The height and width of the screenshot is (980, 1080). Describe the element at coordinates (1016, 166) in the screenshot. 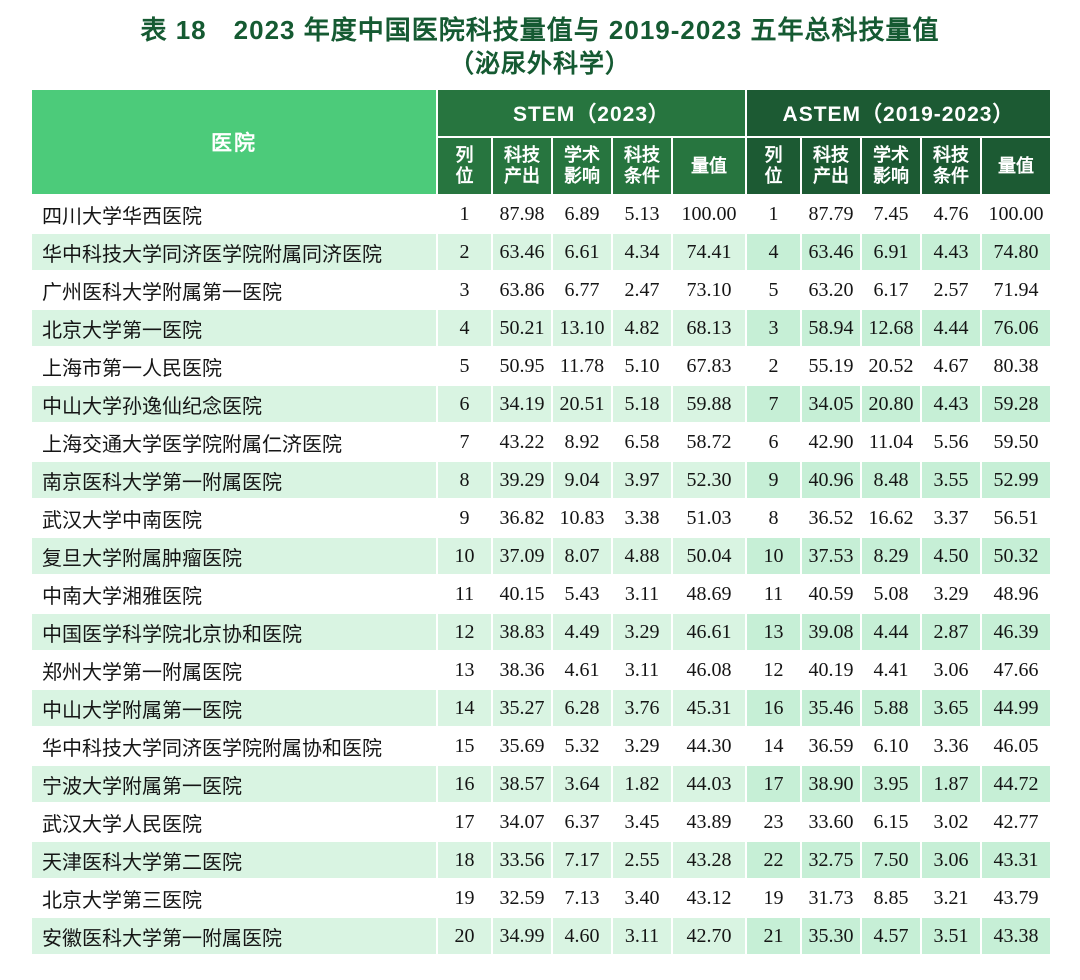

I see `astem-column-header: 量值` at that location.